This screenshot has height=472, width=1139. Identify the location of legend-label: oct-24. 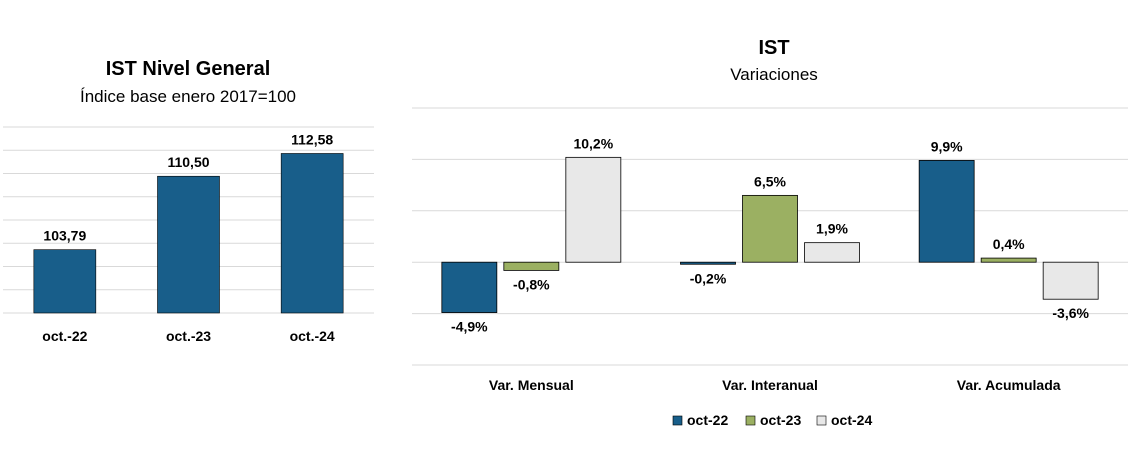
(851, 420).